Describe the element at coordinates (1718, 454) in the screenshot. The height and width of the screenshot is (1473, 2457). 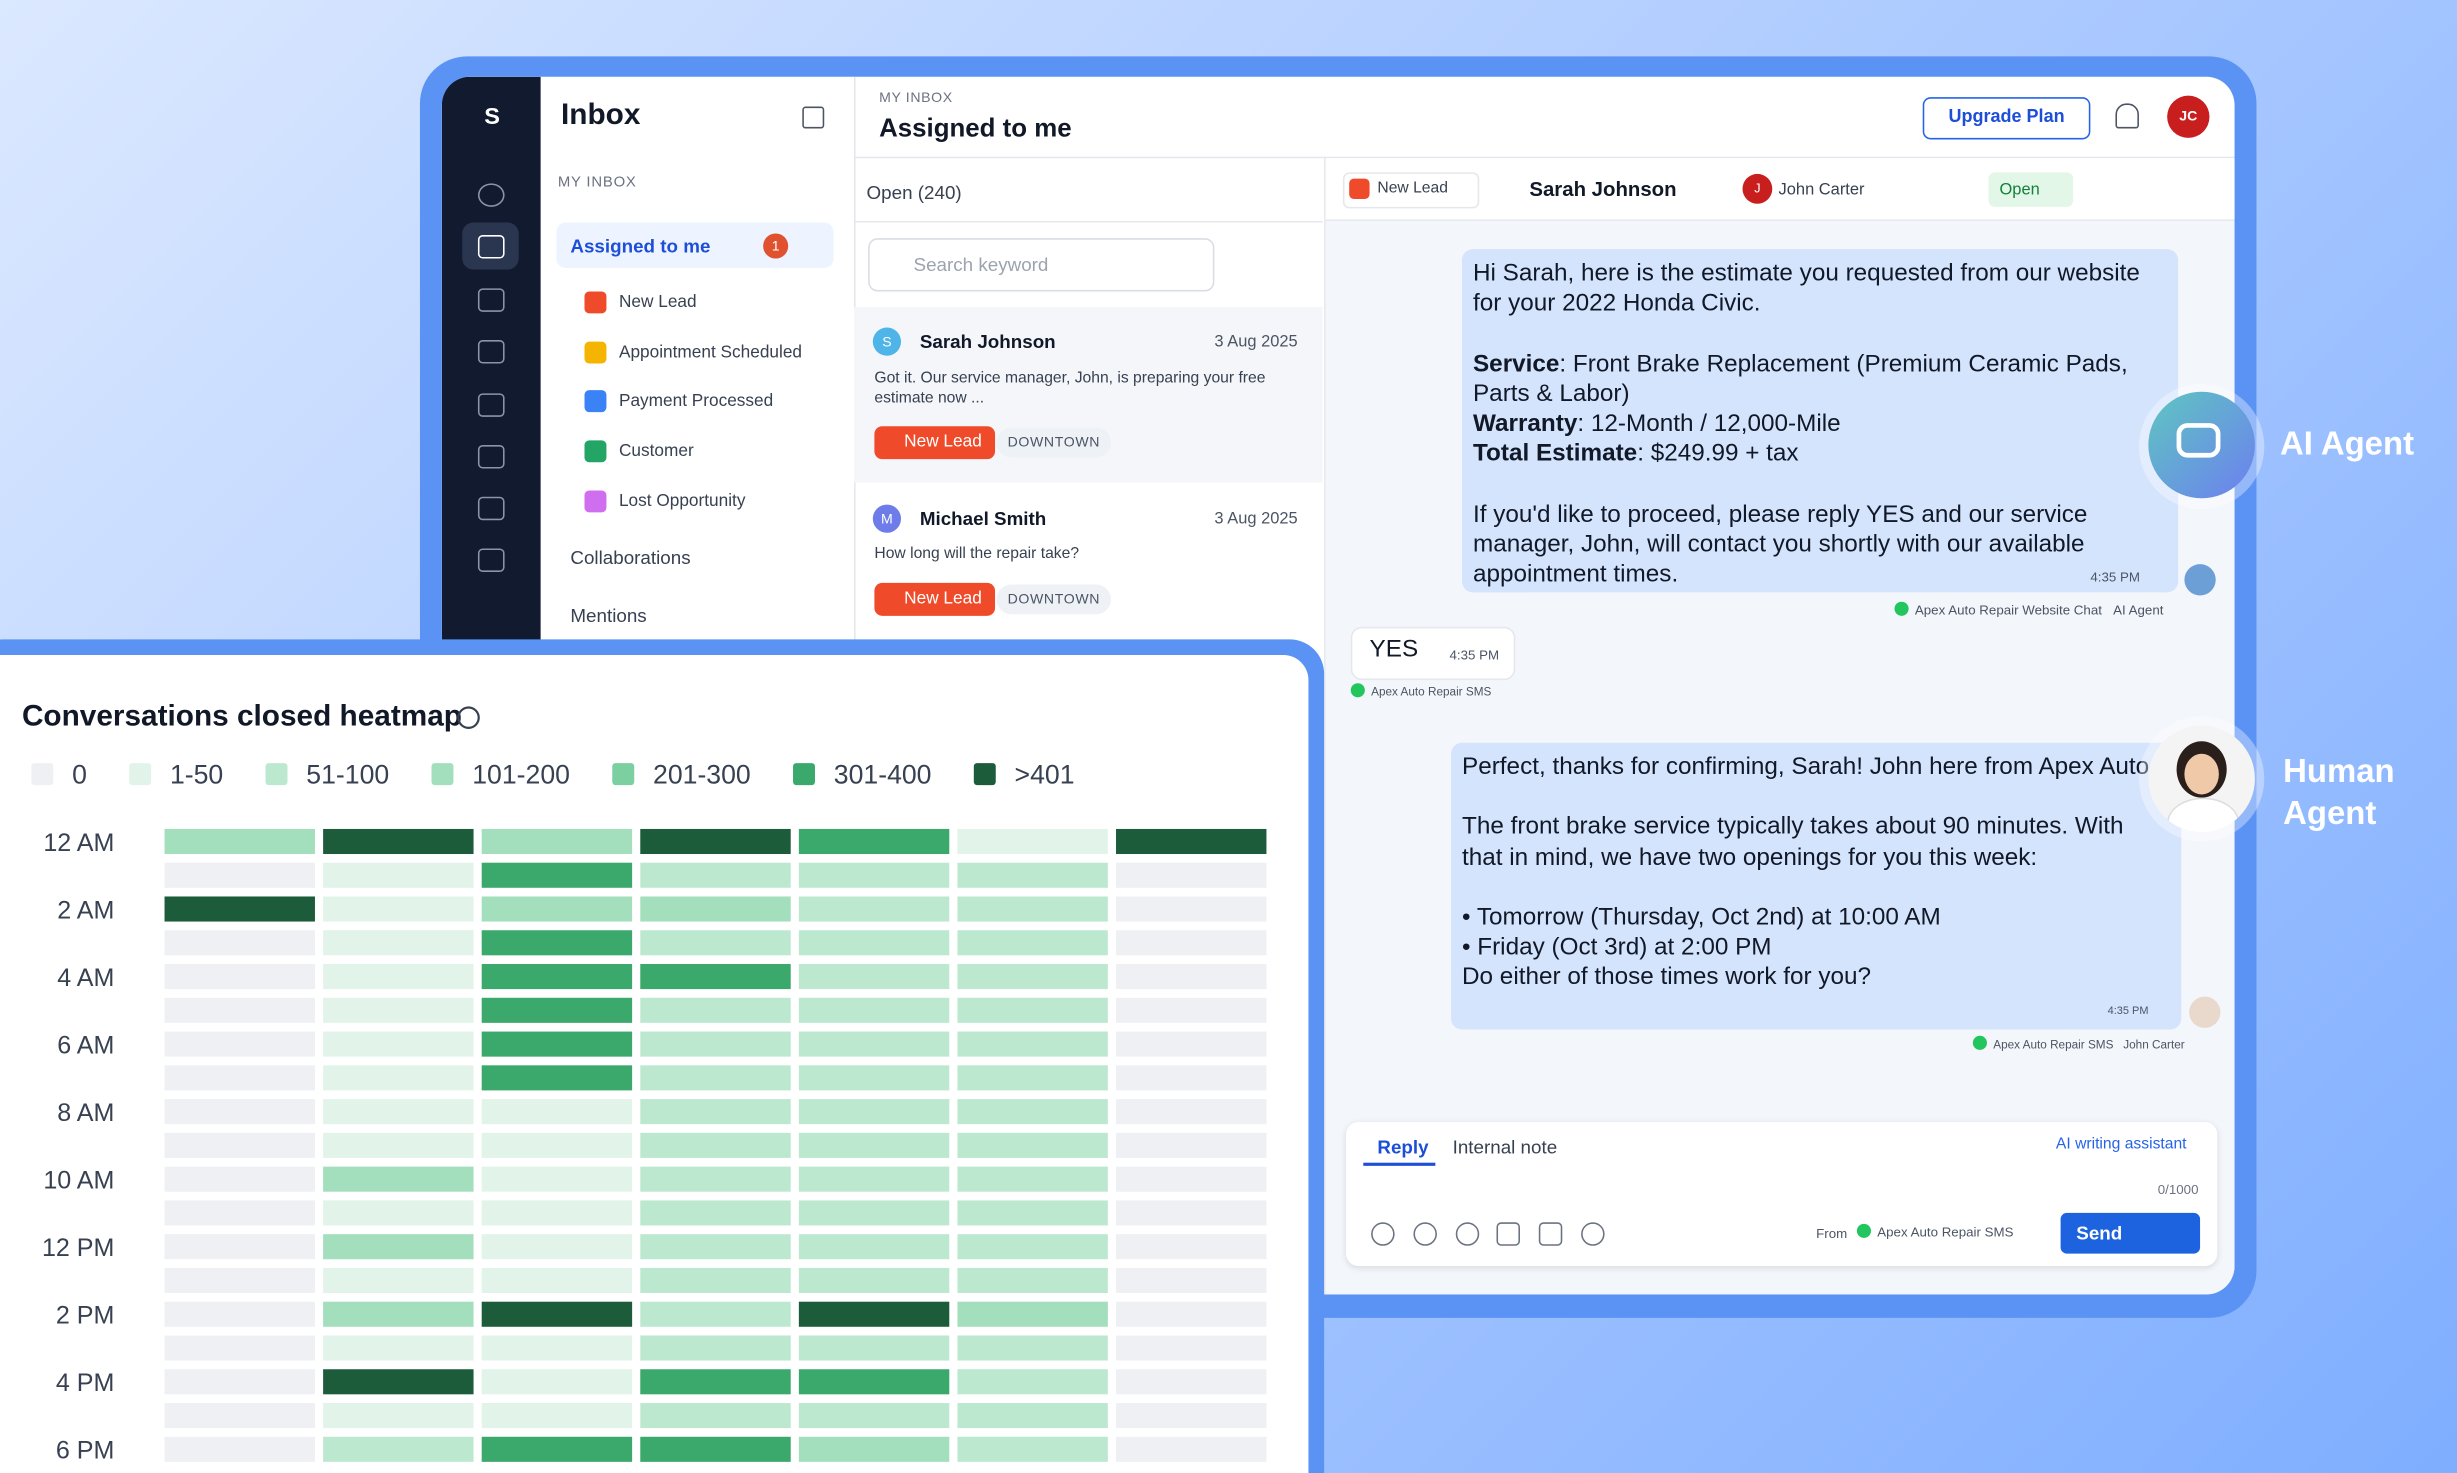
I see `detail-text: : $249.99 + tax` at that location.